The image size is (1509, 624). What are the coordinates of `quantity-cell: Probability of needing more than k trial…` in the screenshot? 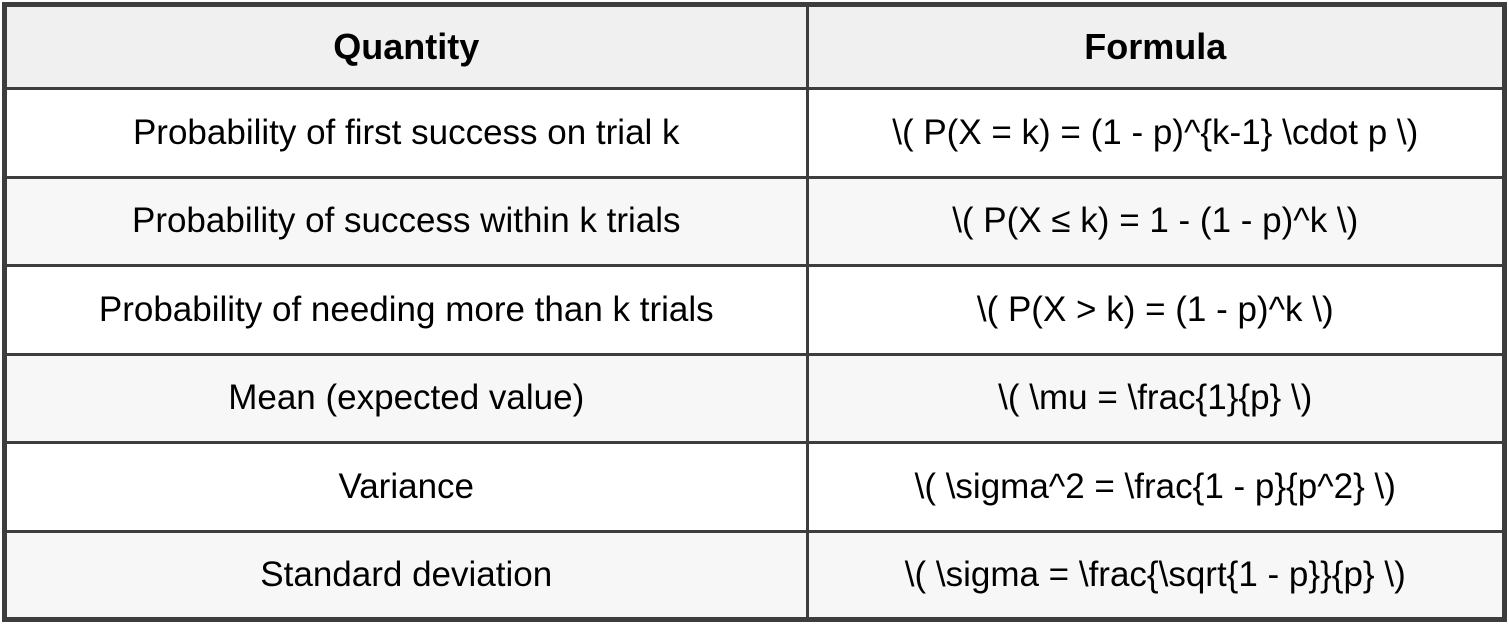 It's located at (406, 310).